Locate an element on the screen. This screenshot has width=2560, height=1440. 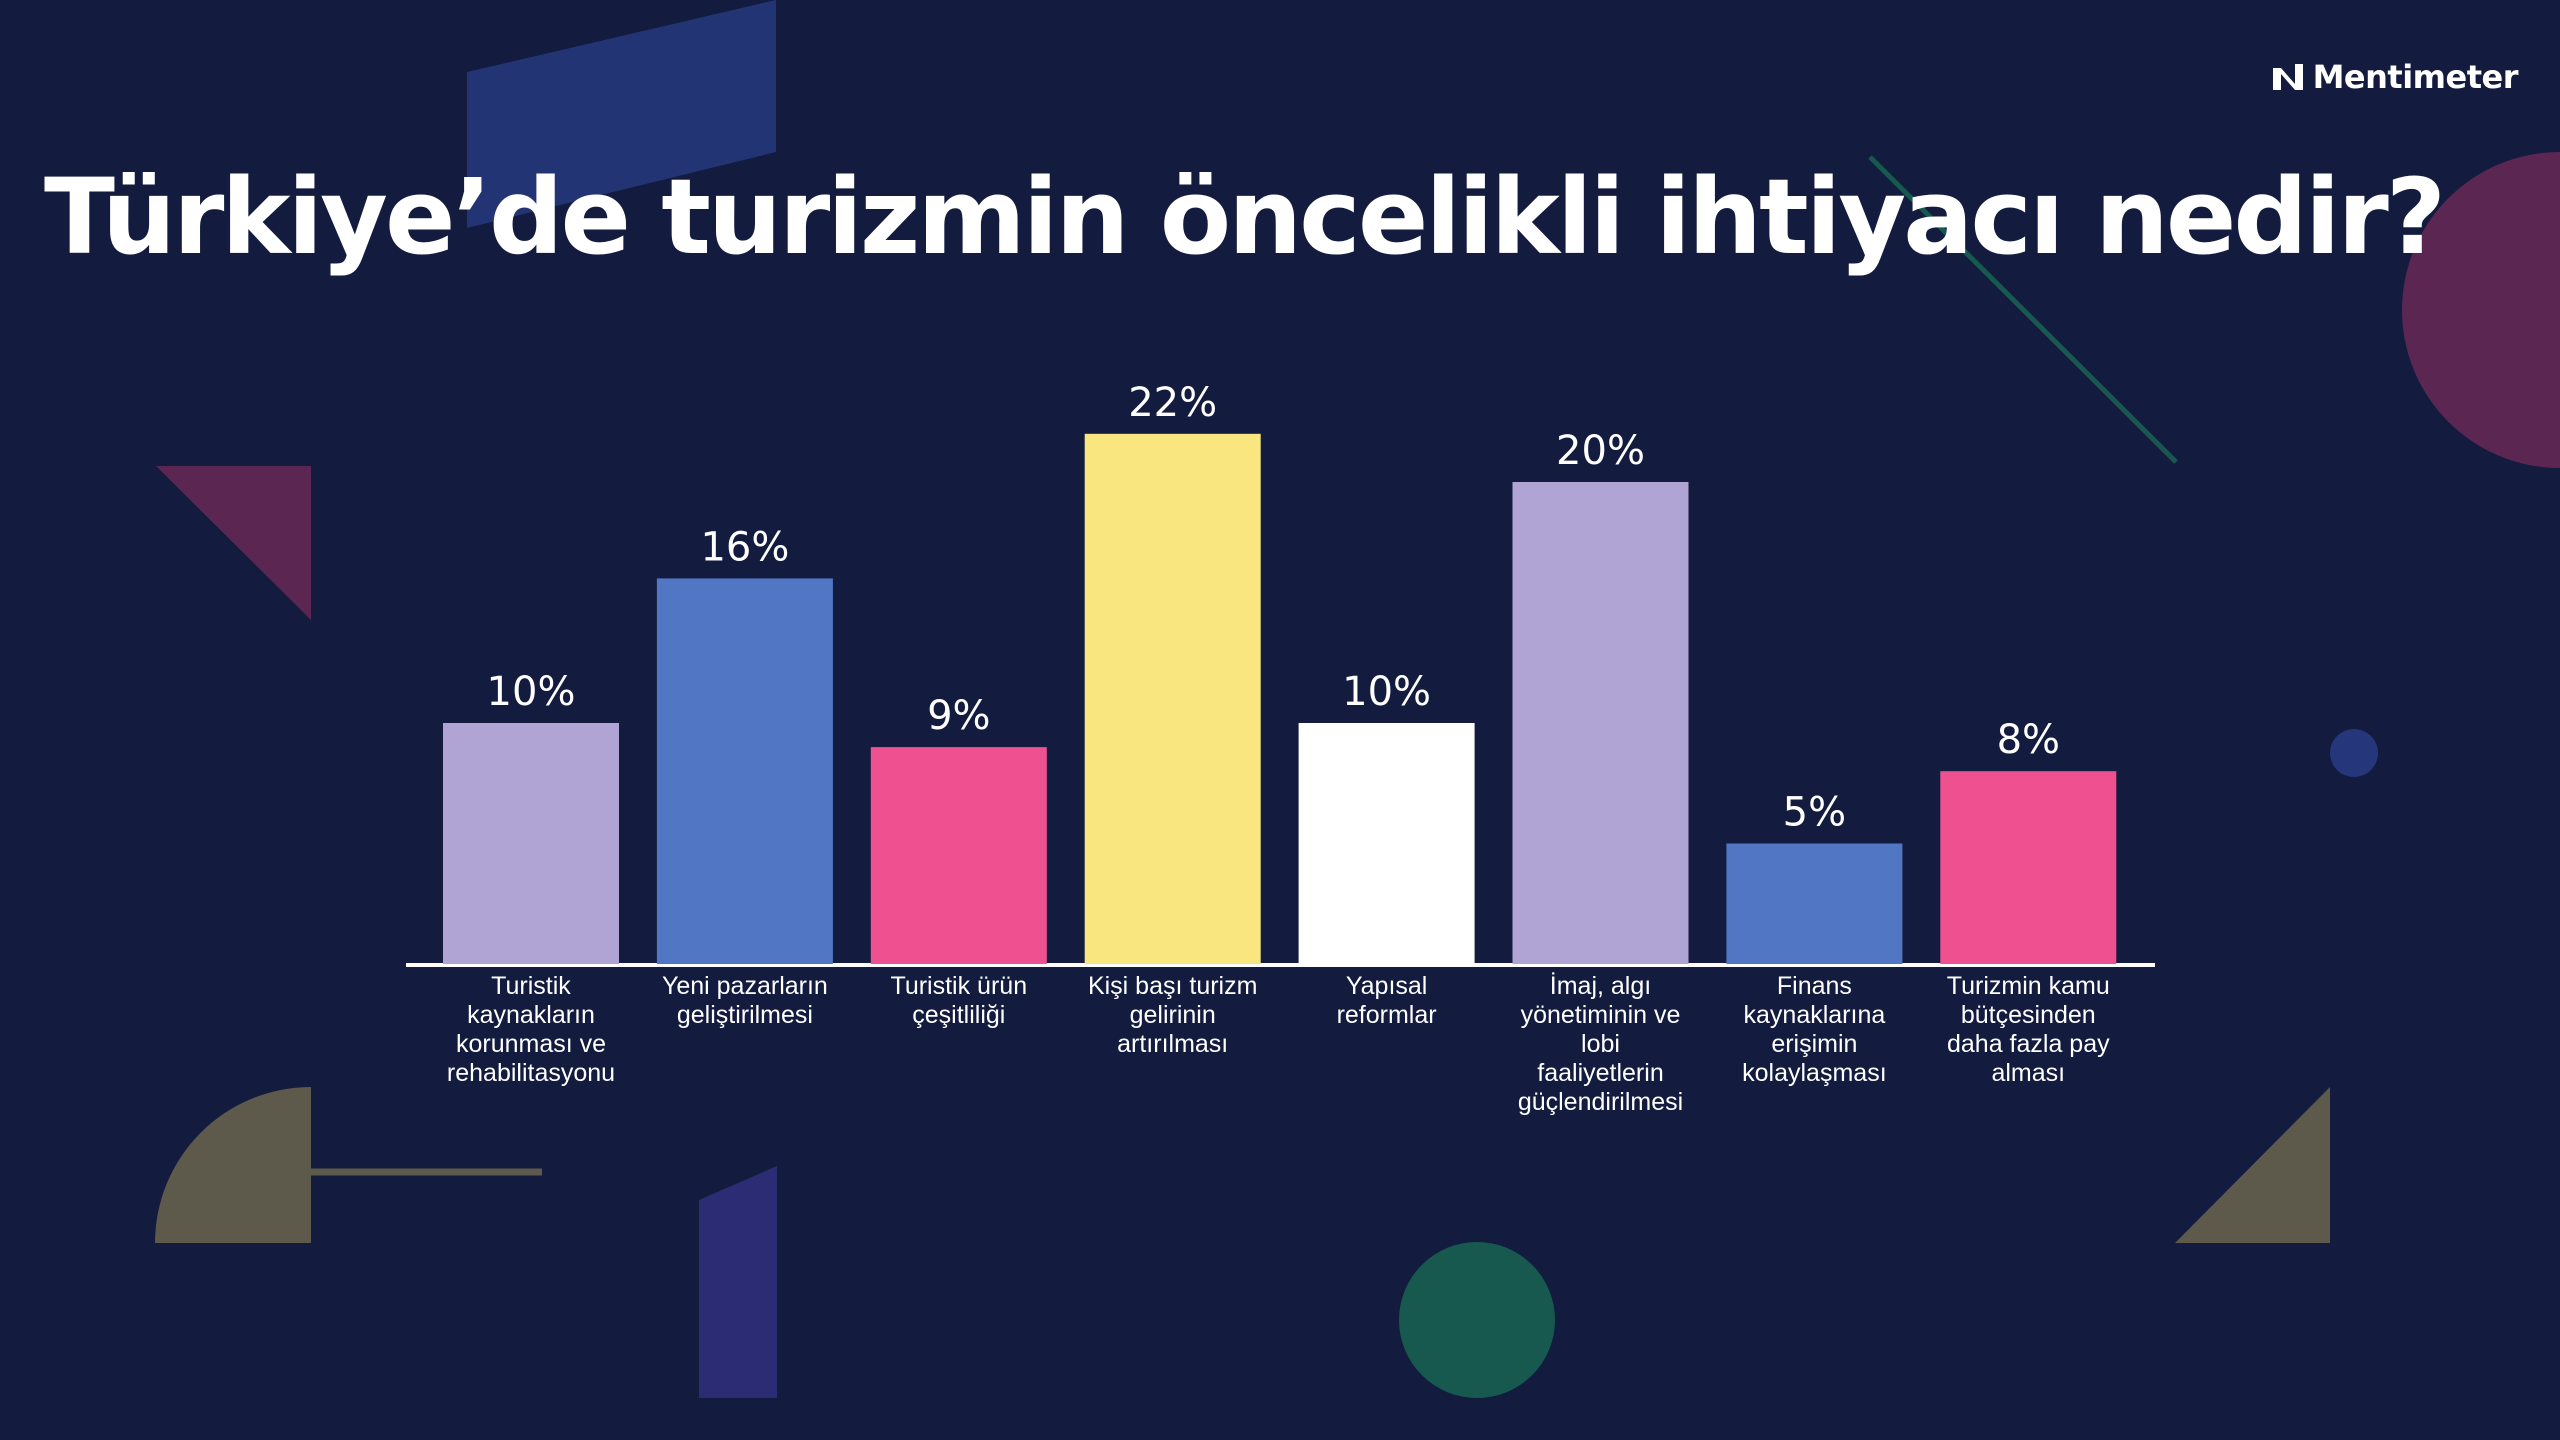
category-label: Kişi başı turizm gelirinin artırılması is located at coordinates (1172, 1015).